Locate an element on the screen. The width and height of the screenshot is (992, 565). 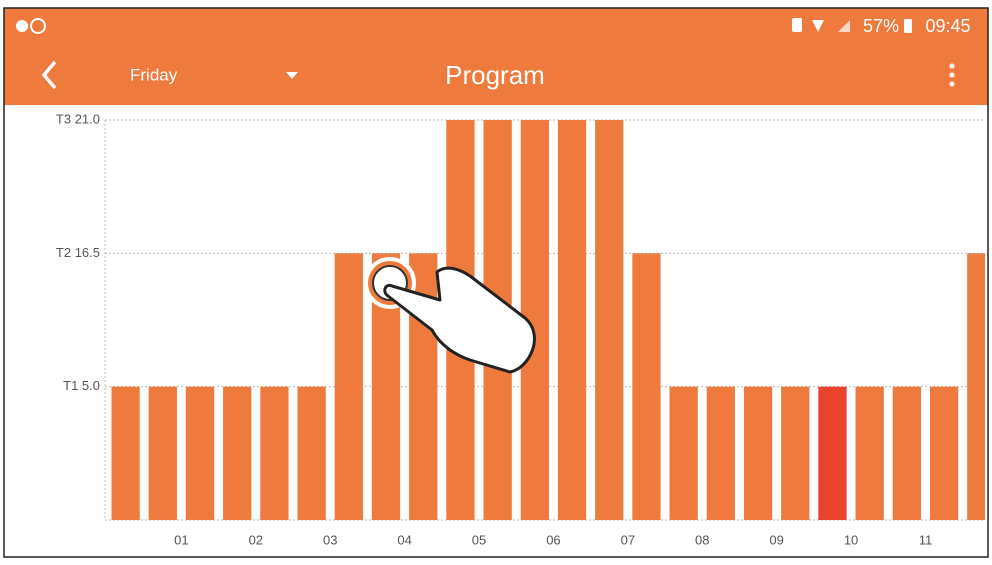
x-tick-label: 11 is located at coordinates (926, 539).